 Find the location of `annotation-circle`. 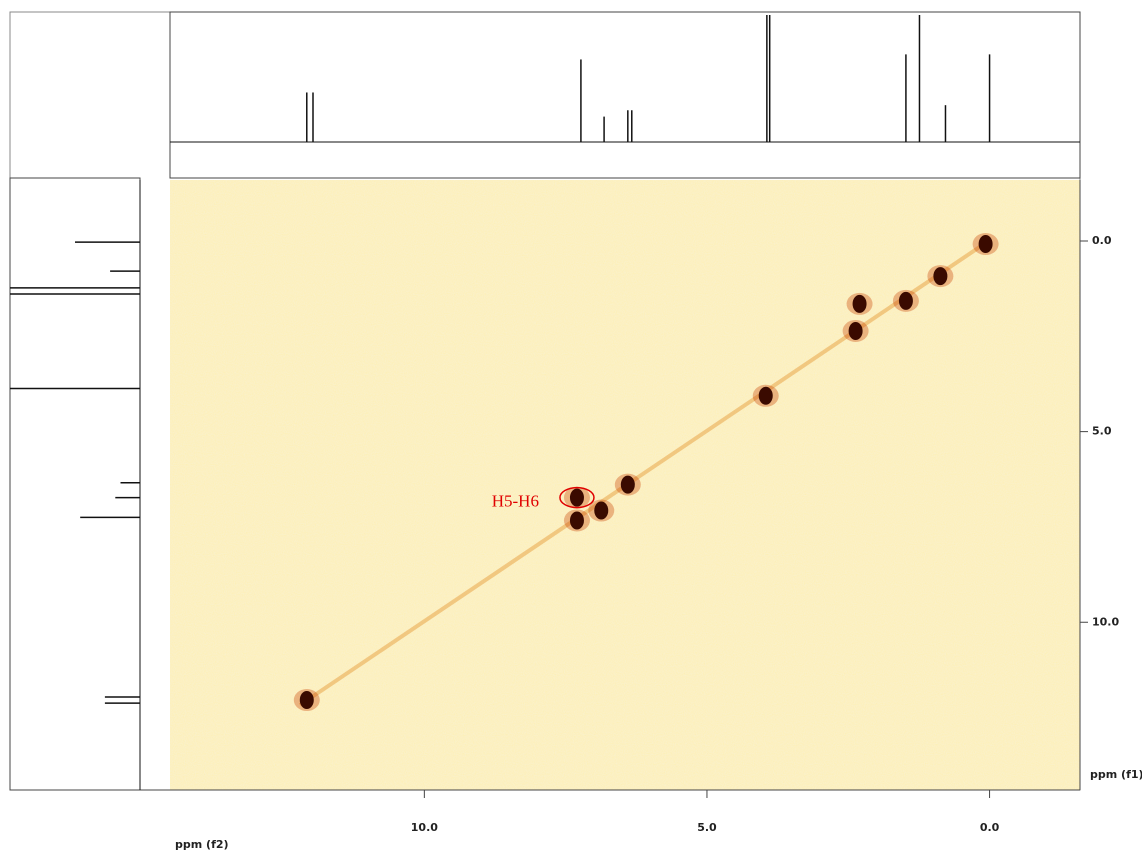

annotation-circle is located at coordinates (577, 497).